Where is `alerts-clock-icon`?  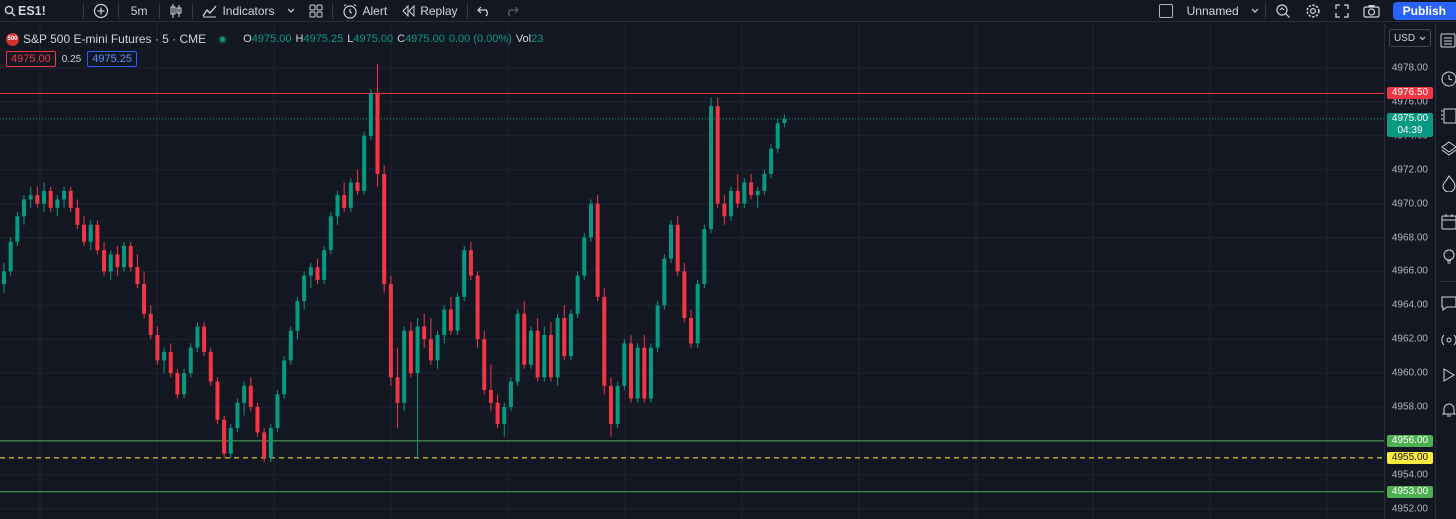 alerts-clock-icon is located at coordinates (1448, 78).